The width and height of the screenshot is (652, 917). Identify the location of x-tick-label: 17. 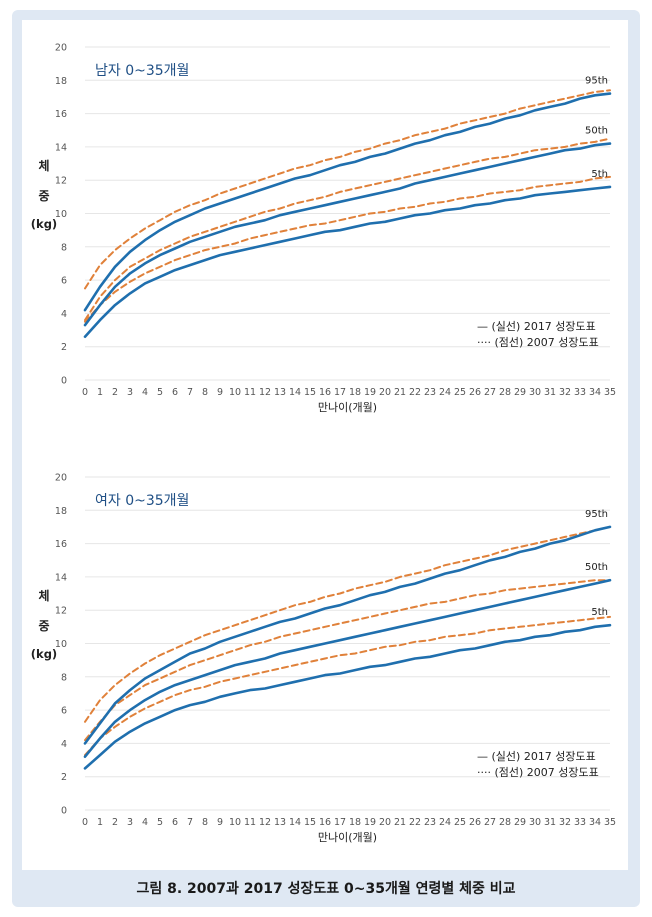
(340, 822).